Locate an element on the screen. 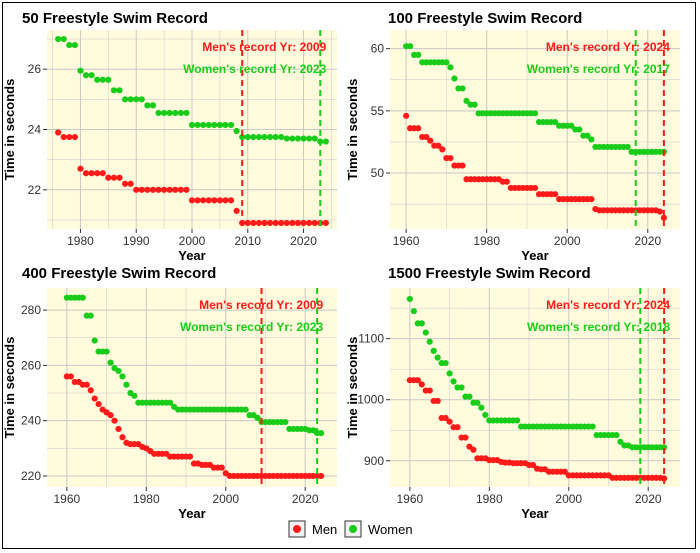 Image resolution: width=700 pixels, height=553 pixels. y-tick-label: 60 is located at coordinates (378, 49).